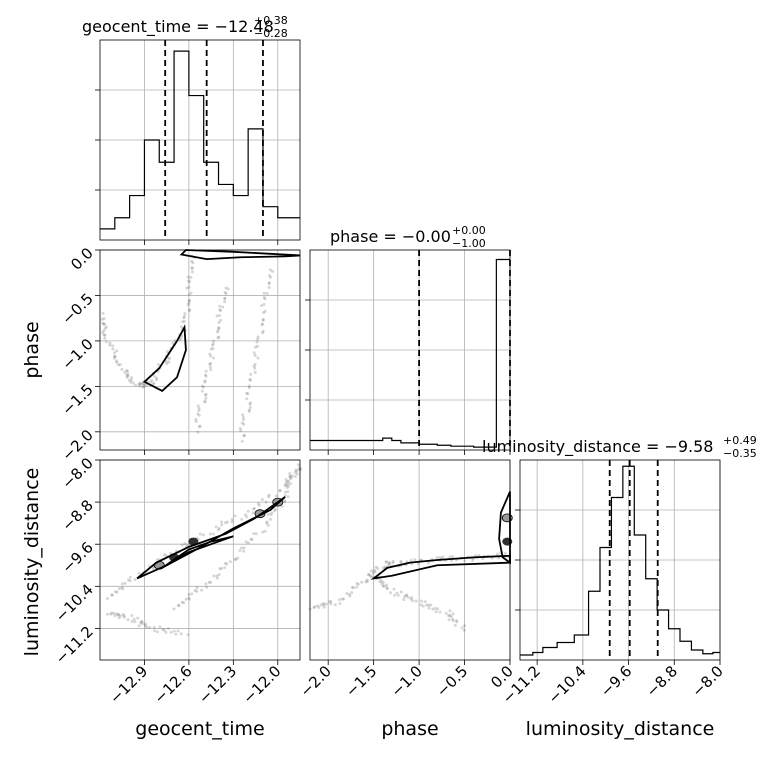 The image size is (760, 765). I want to click on scatter-phase-dist-xtick-label: −2.0, so click(316, 681).